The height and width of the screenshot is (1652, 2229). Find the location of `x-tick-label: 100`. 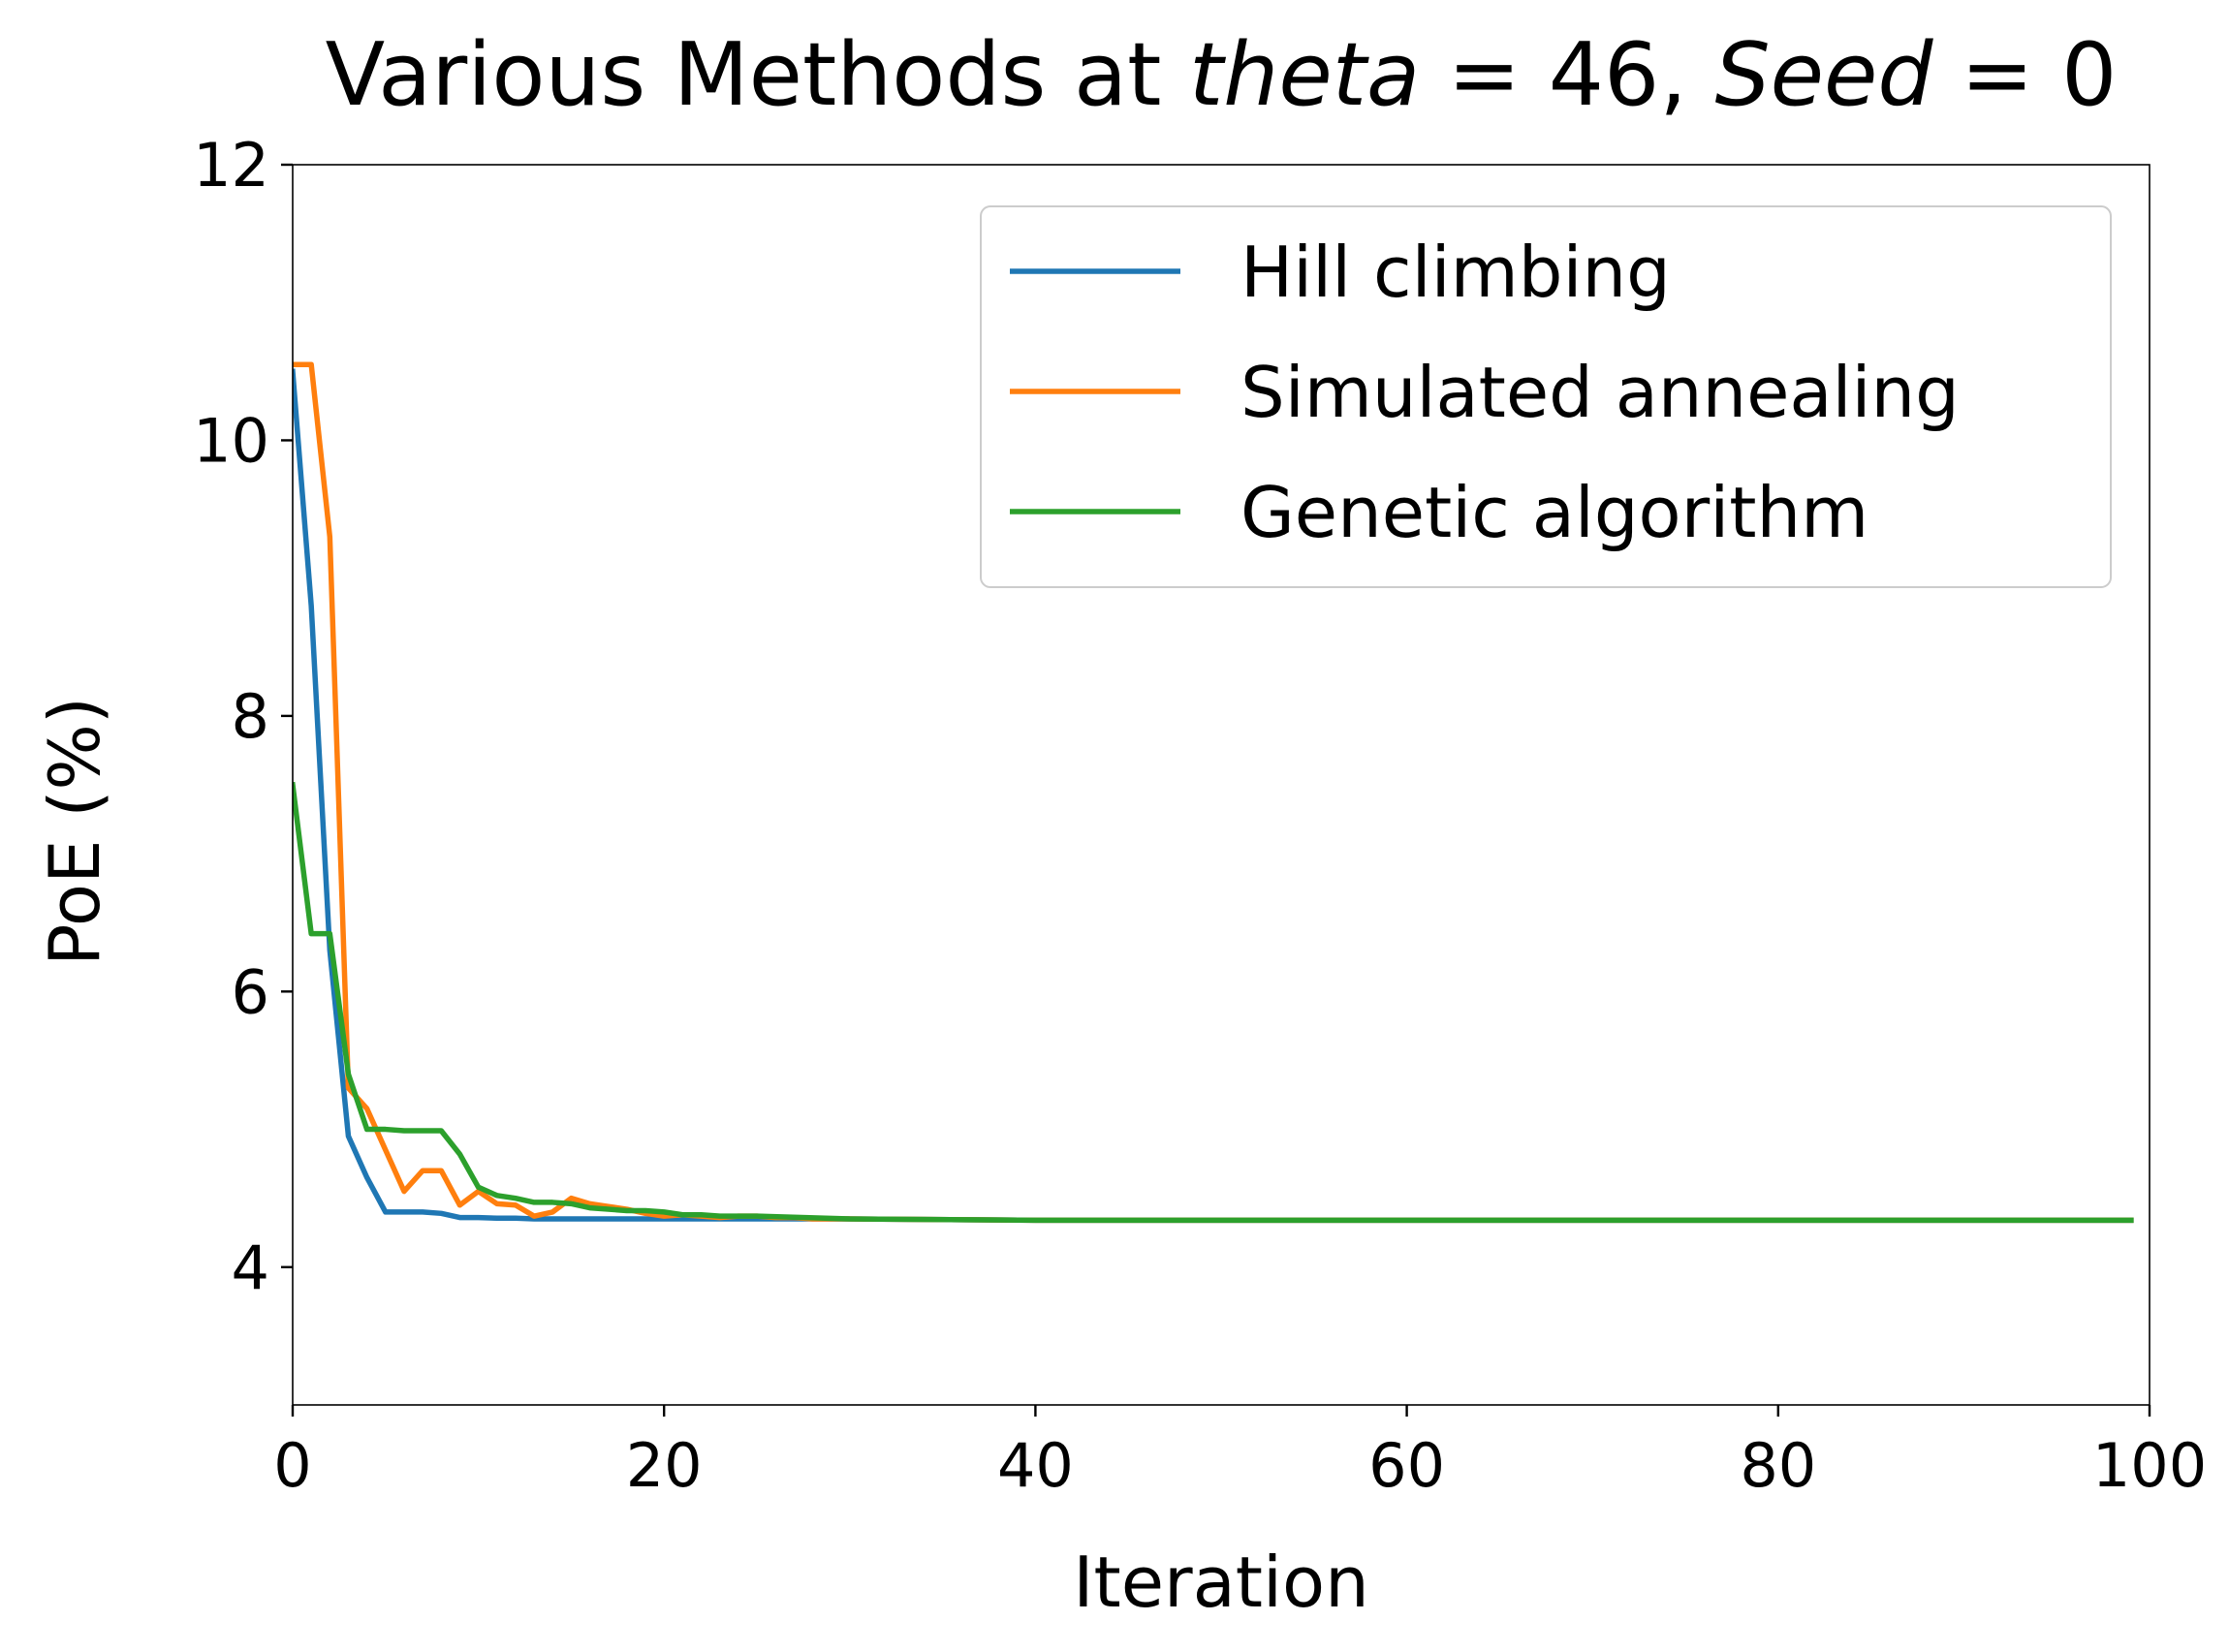

x-tick-label: 100 is located at coordinates (2149, 1465).